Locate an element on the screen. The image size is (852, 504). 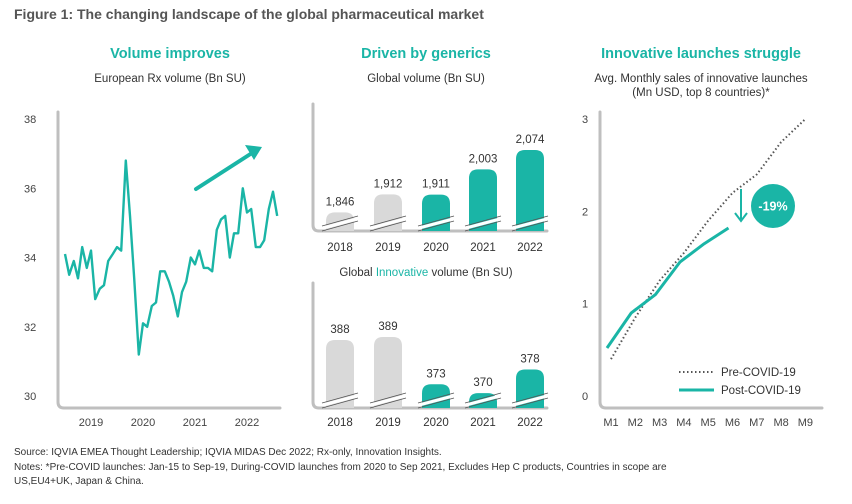
launches-panel-subtitle-2: (Mn USD, top 8 countries)* is located at coordinates (701, 93).